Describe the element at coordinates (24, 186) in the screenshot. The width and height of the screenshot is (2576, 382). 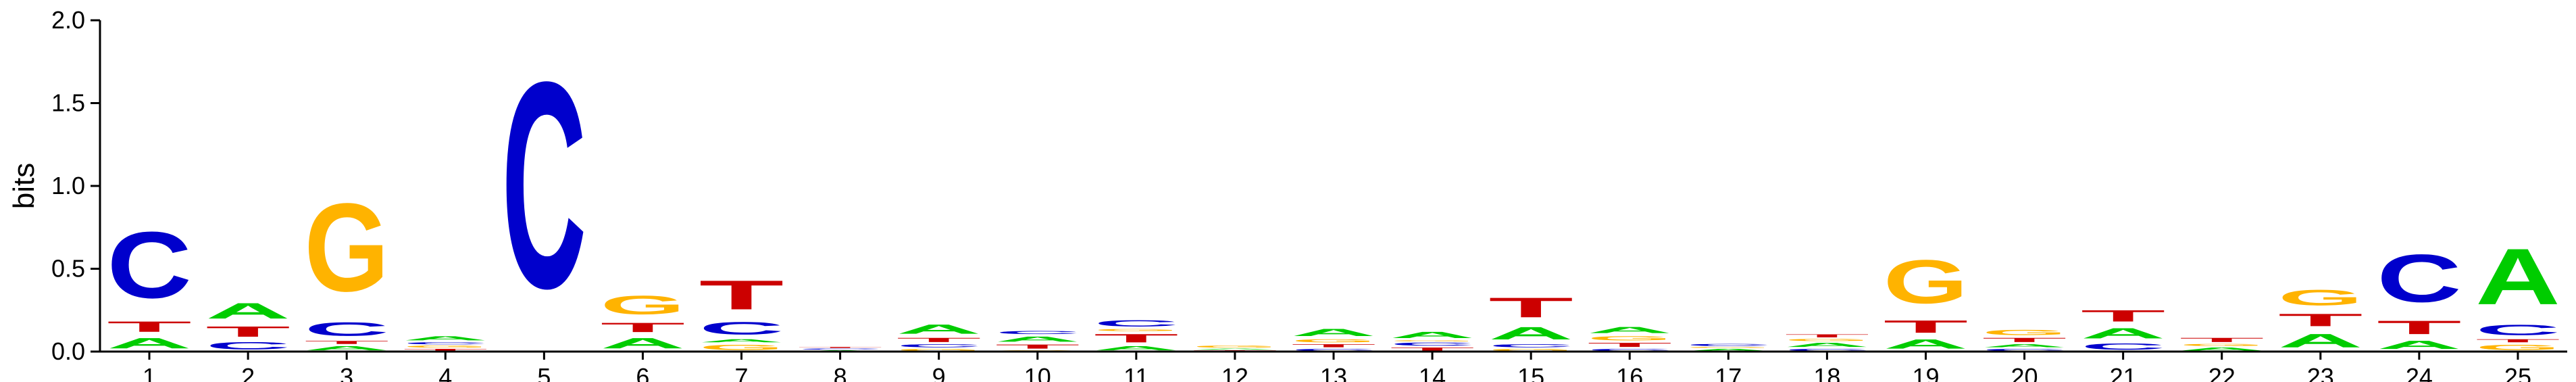
I see `y-axis-title: bits` at that location.